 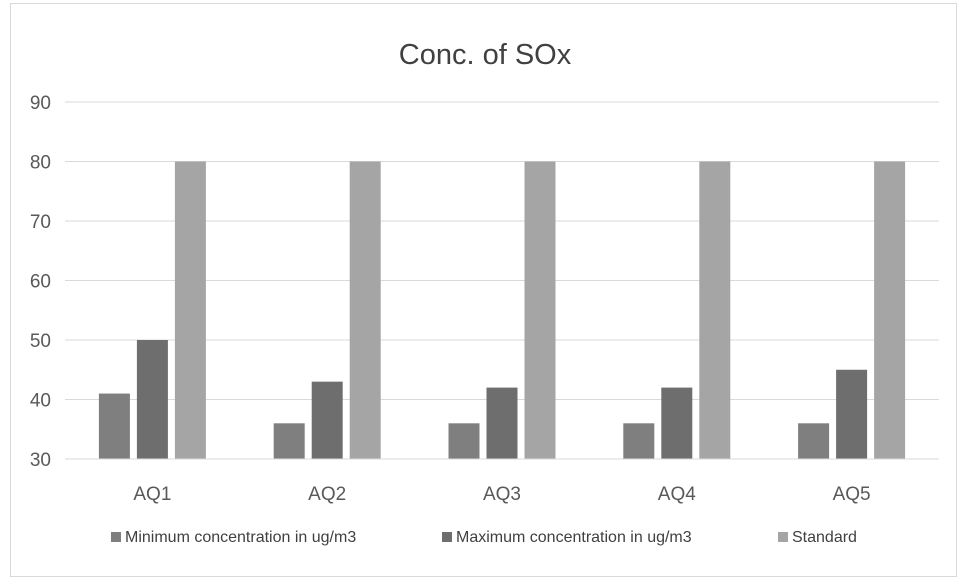 I want to click on x-category-label: AQ2, so click(x=327, y=494).